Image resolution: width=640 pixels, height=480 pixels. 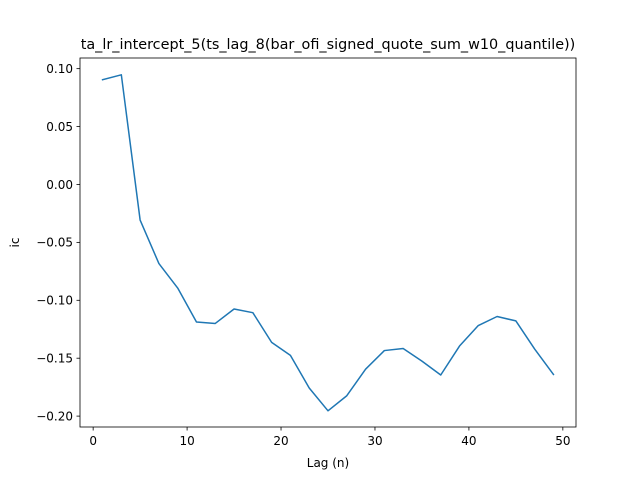 I want to click on x-tick-label: 30, so click(x=374, y=441).